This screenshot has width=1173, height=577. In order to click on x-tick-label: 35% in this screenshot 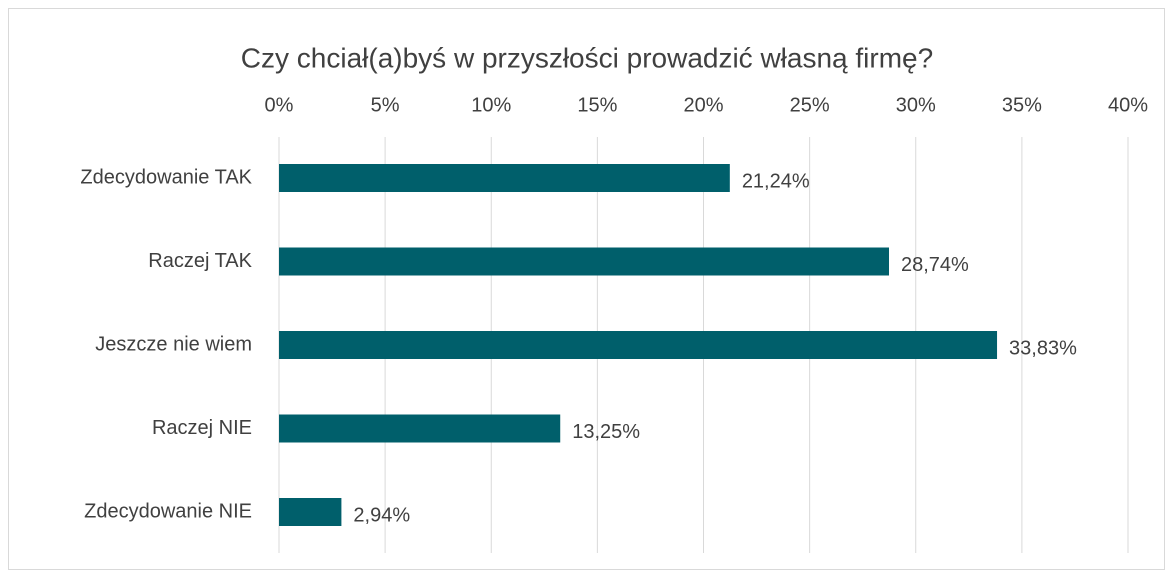, I will do `click(1022, 105)`.